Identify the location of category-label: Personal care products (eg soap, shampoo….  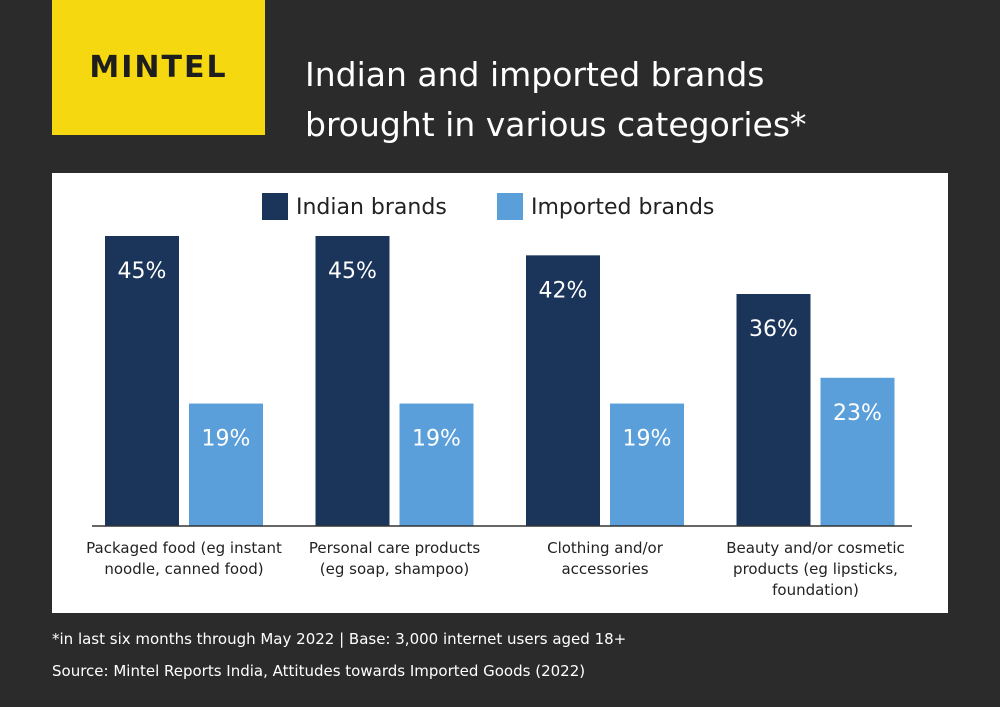
(394, 558).